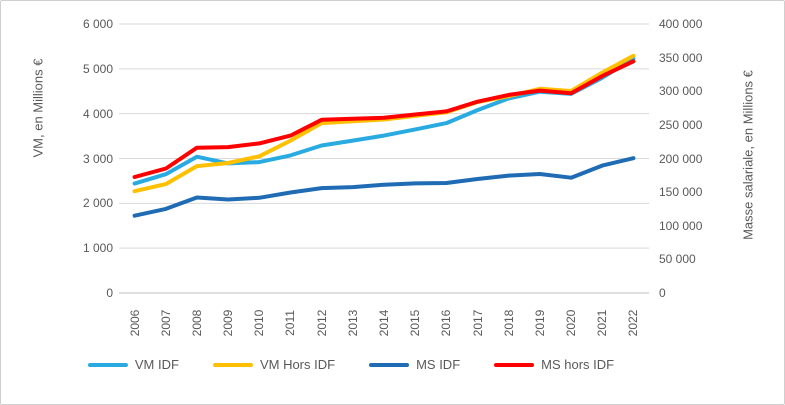  I want to click on x-axis-label: 2019, so click(539, 323).